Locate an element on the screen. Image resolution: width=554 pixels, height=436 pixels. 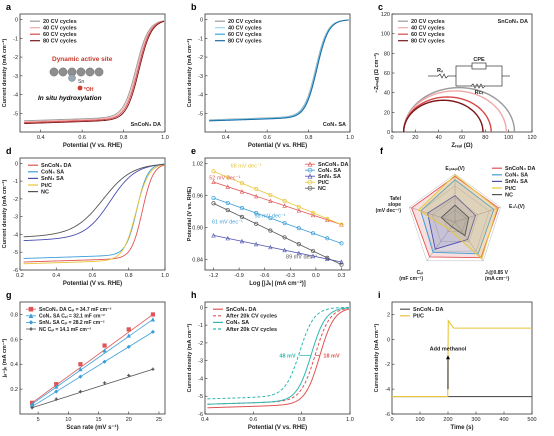
radar-series is located at coordinates (455, 220).